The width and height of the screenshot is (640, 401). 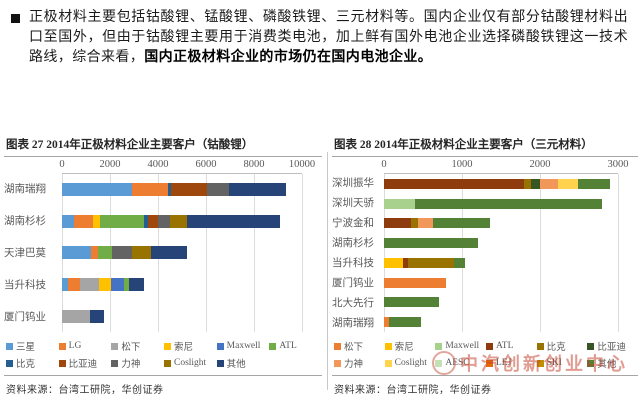 I want to click on axis-tick-label: 1000, so click(x=462, y=164).